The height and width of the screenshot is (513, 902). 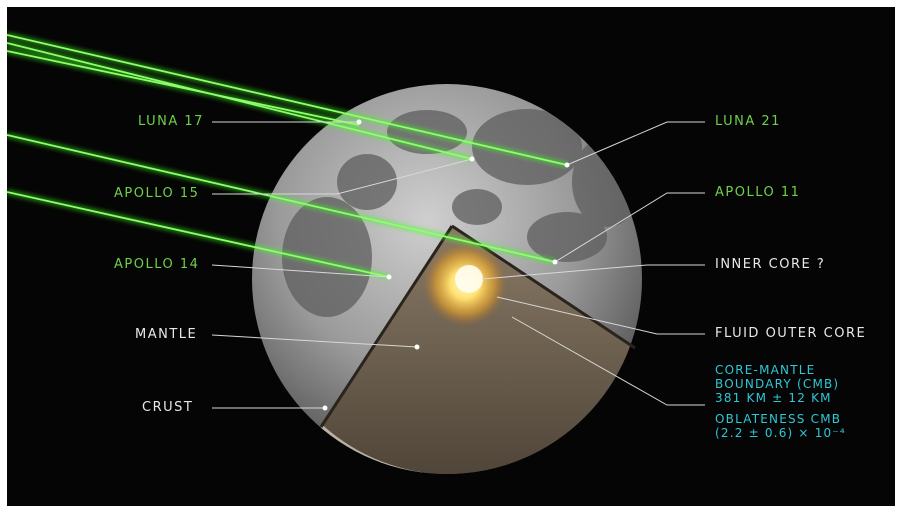 What do you see at coordinates (780, 433) in the screenshot?
I see `label-oblateness-line2: (2.2 ± 0.6) × 10⁻⁴` at bounding box center [780, 433].